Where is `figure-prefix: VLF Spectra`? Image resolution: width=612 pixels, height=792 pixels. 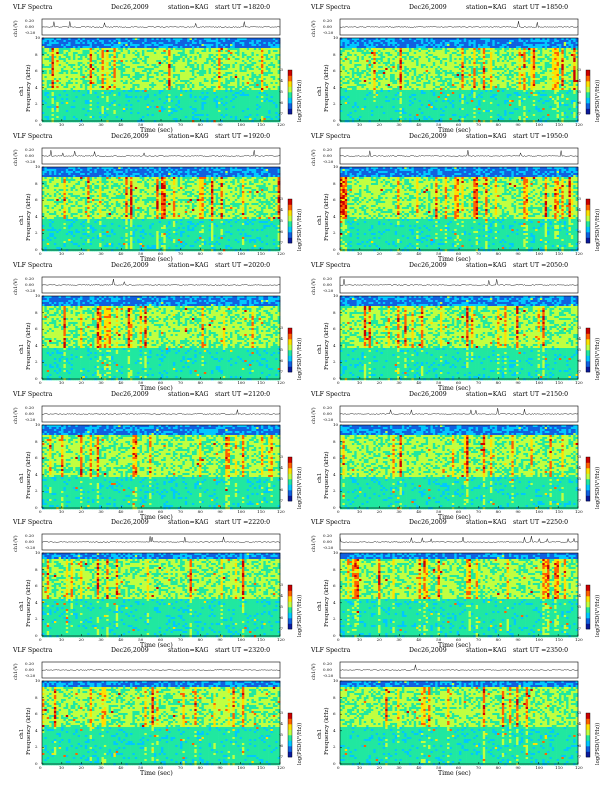
figure-prefix: VLF Spectra is located at coordinates (32, 7).